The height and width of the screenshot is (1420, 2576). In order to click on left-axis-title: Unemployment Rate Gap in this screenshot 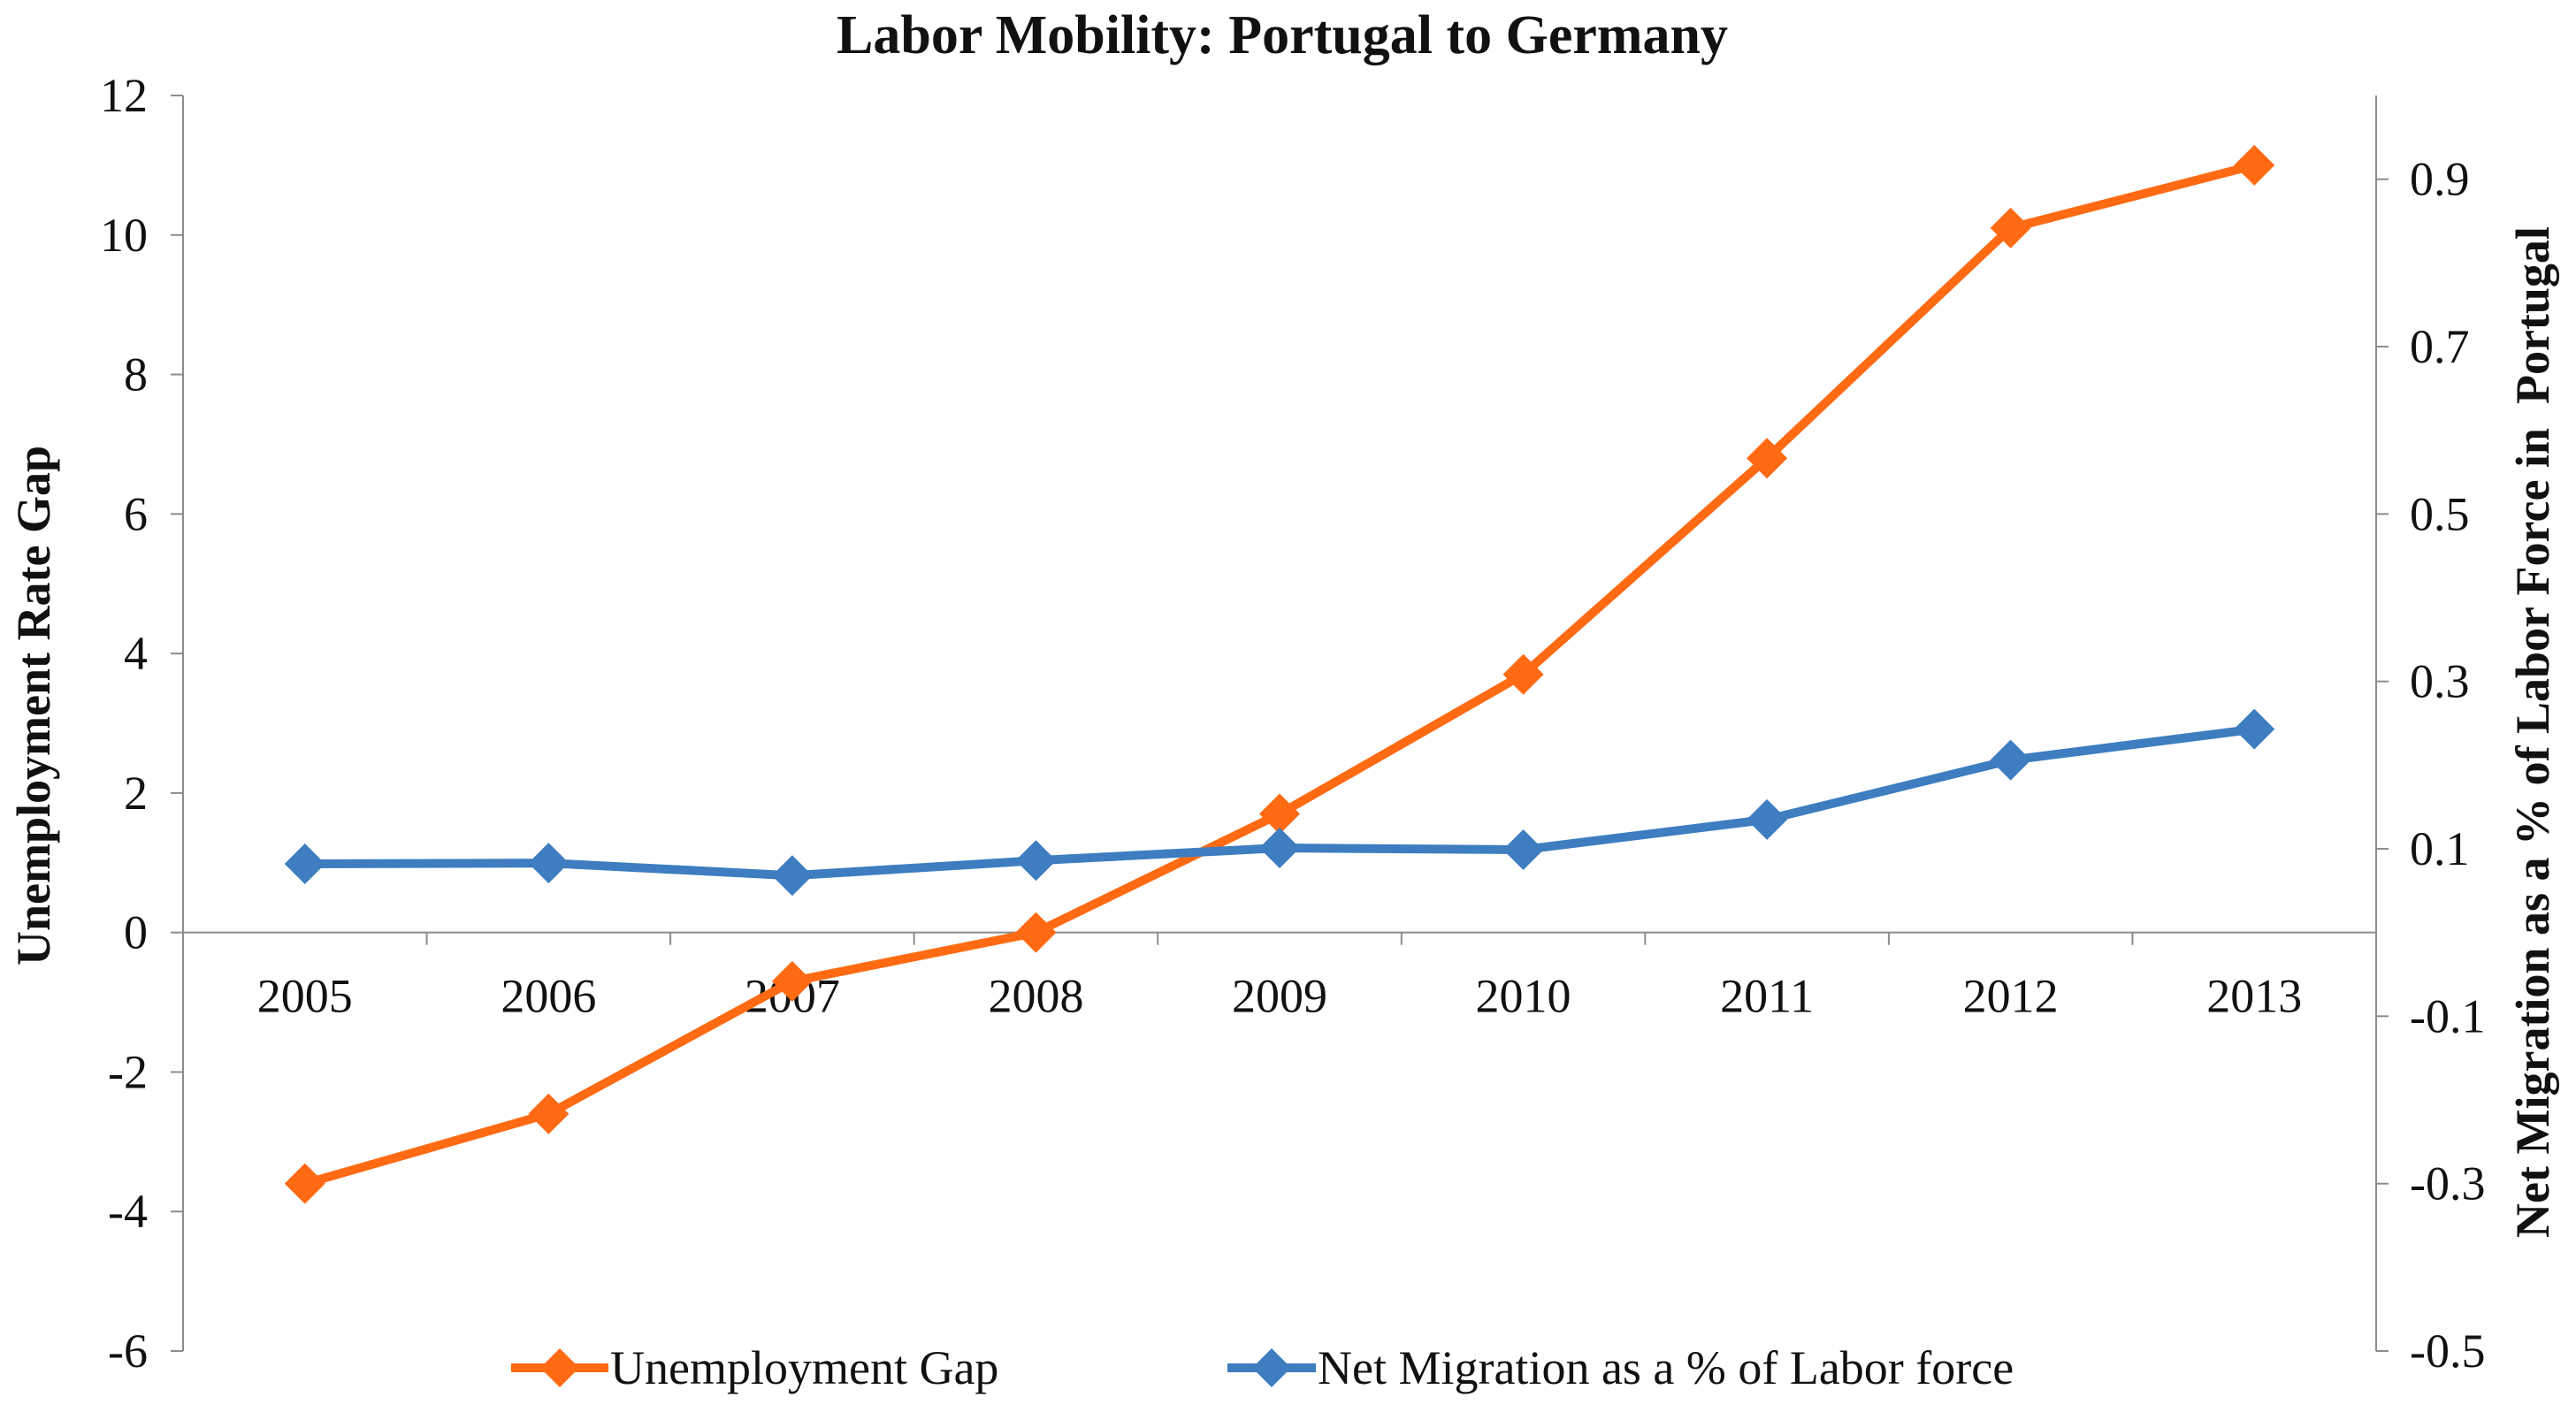, I will do `click(33, 706)`.